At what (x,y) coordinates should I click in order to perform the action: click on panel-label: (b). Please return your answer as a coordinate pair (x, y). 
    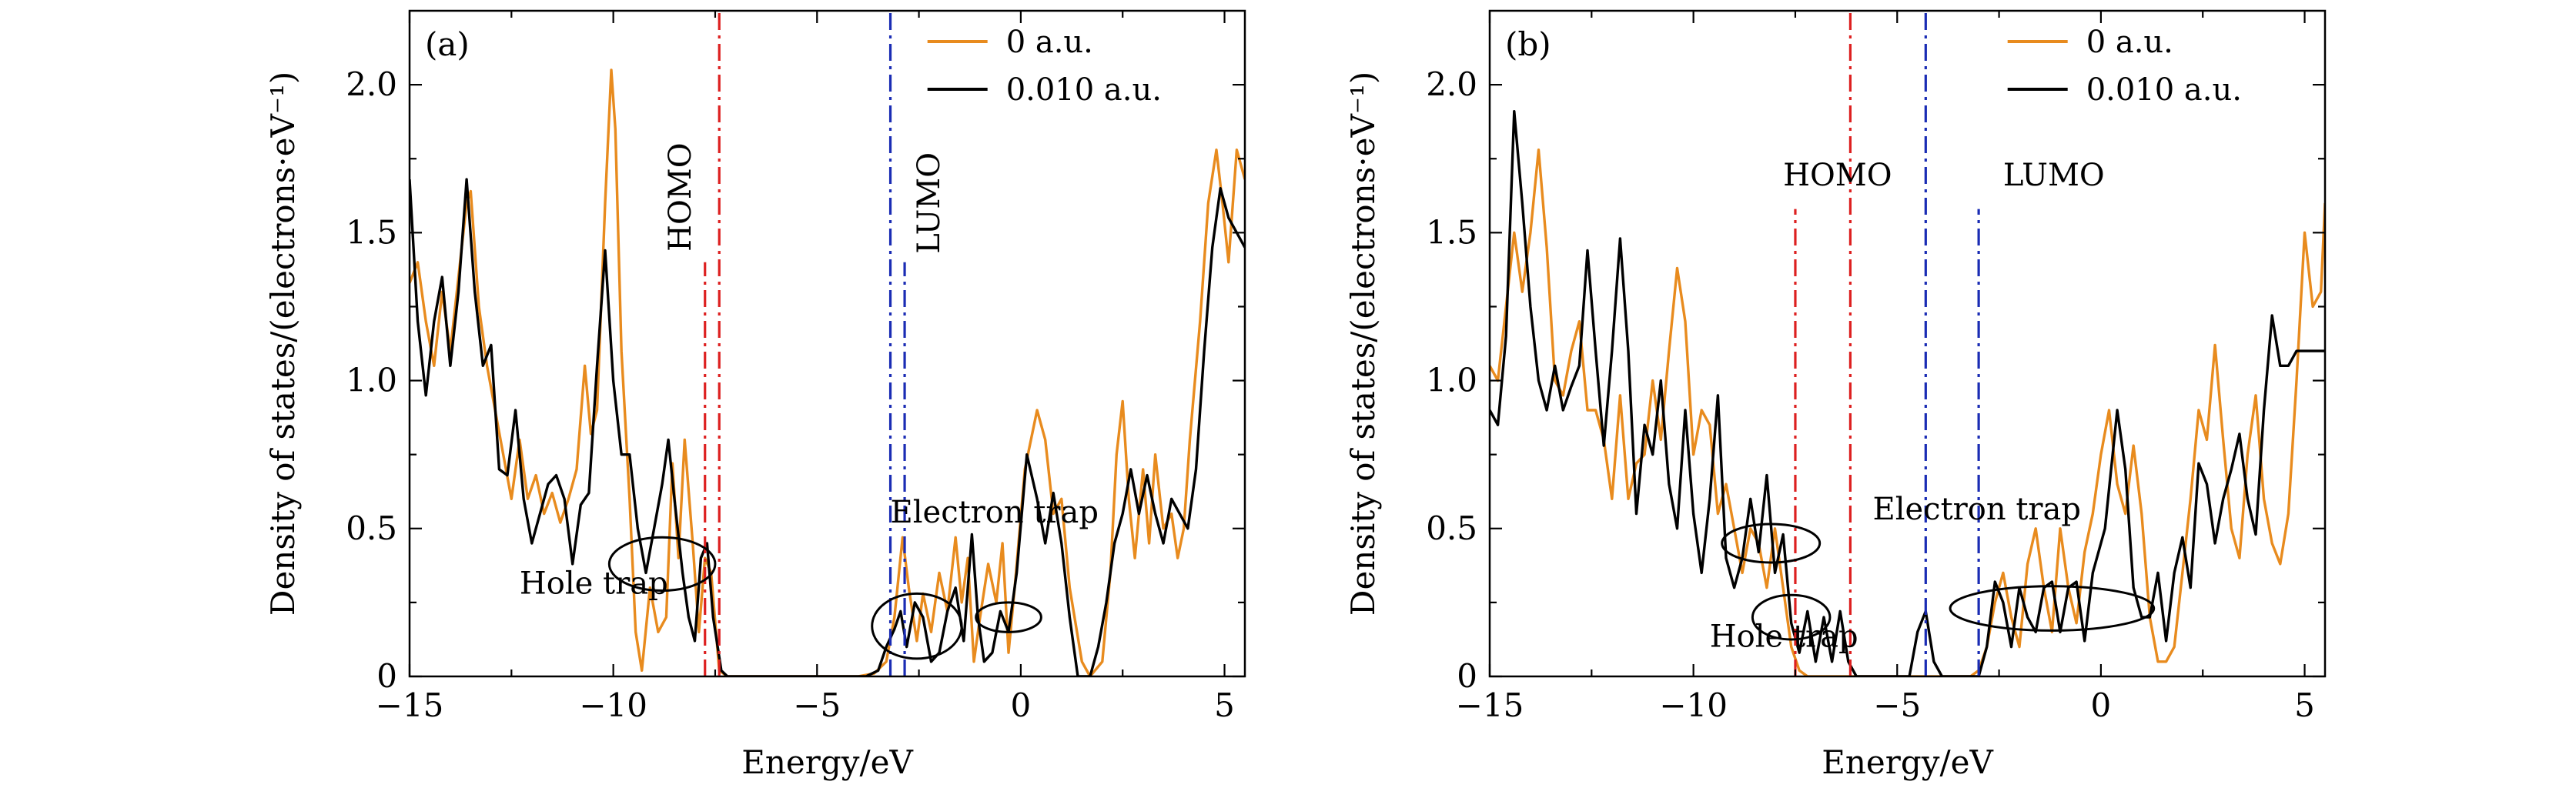
    Looking at the image, I should click on (1528, 44).